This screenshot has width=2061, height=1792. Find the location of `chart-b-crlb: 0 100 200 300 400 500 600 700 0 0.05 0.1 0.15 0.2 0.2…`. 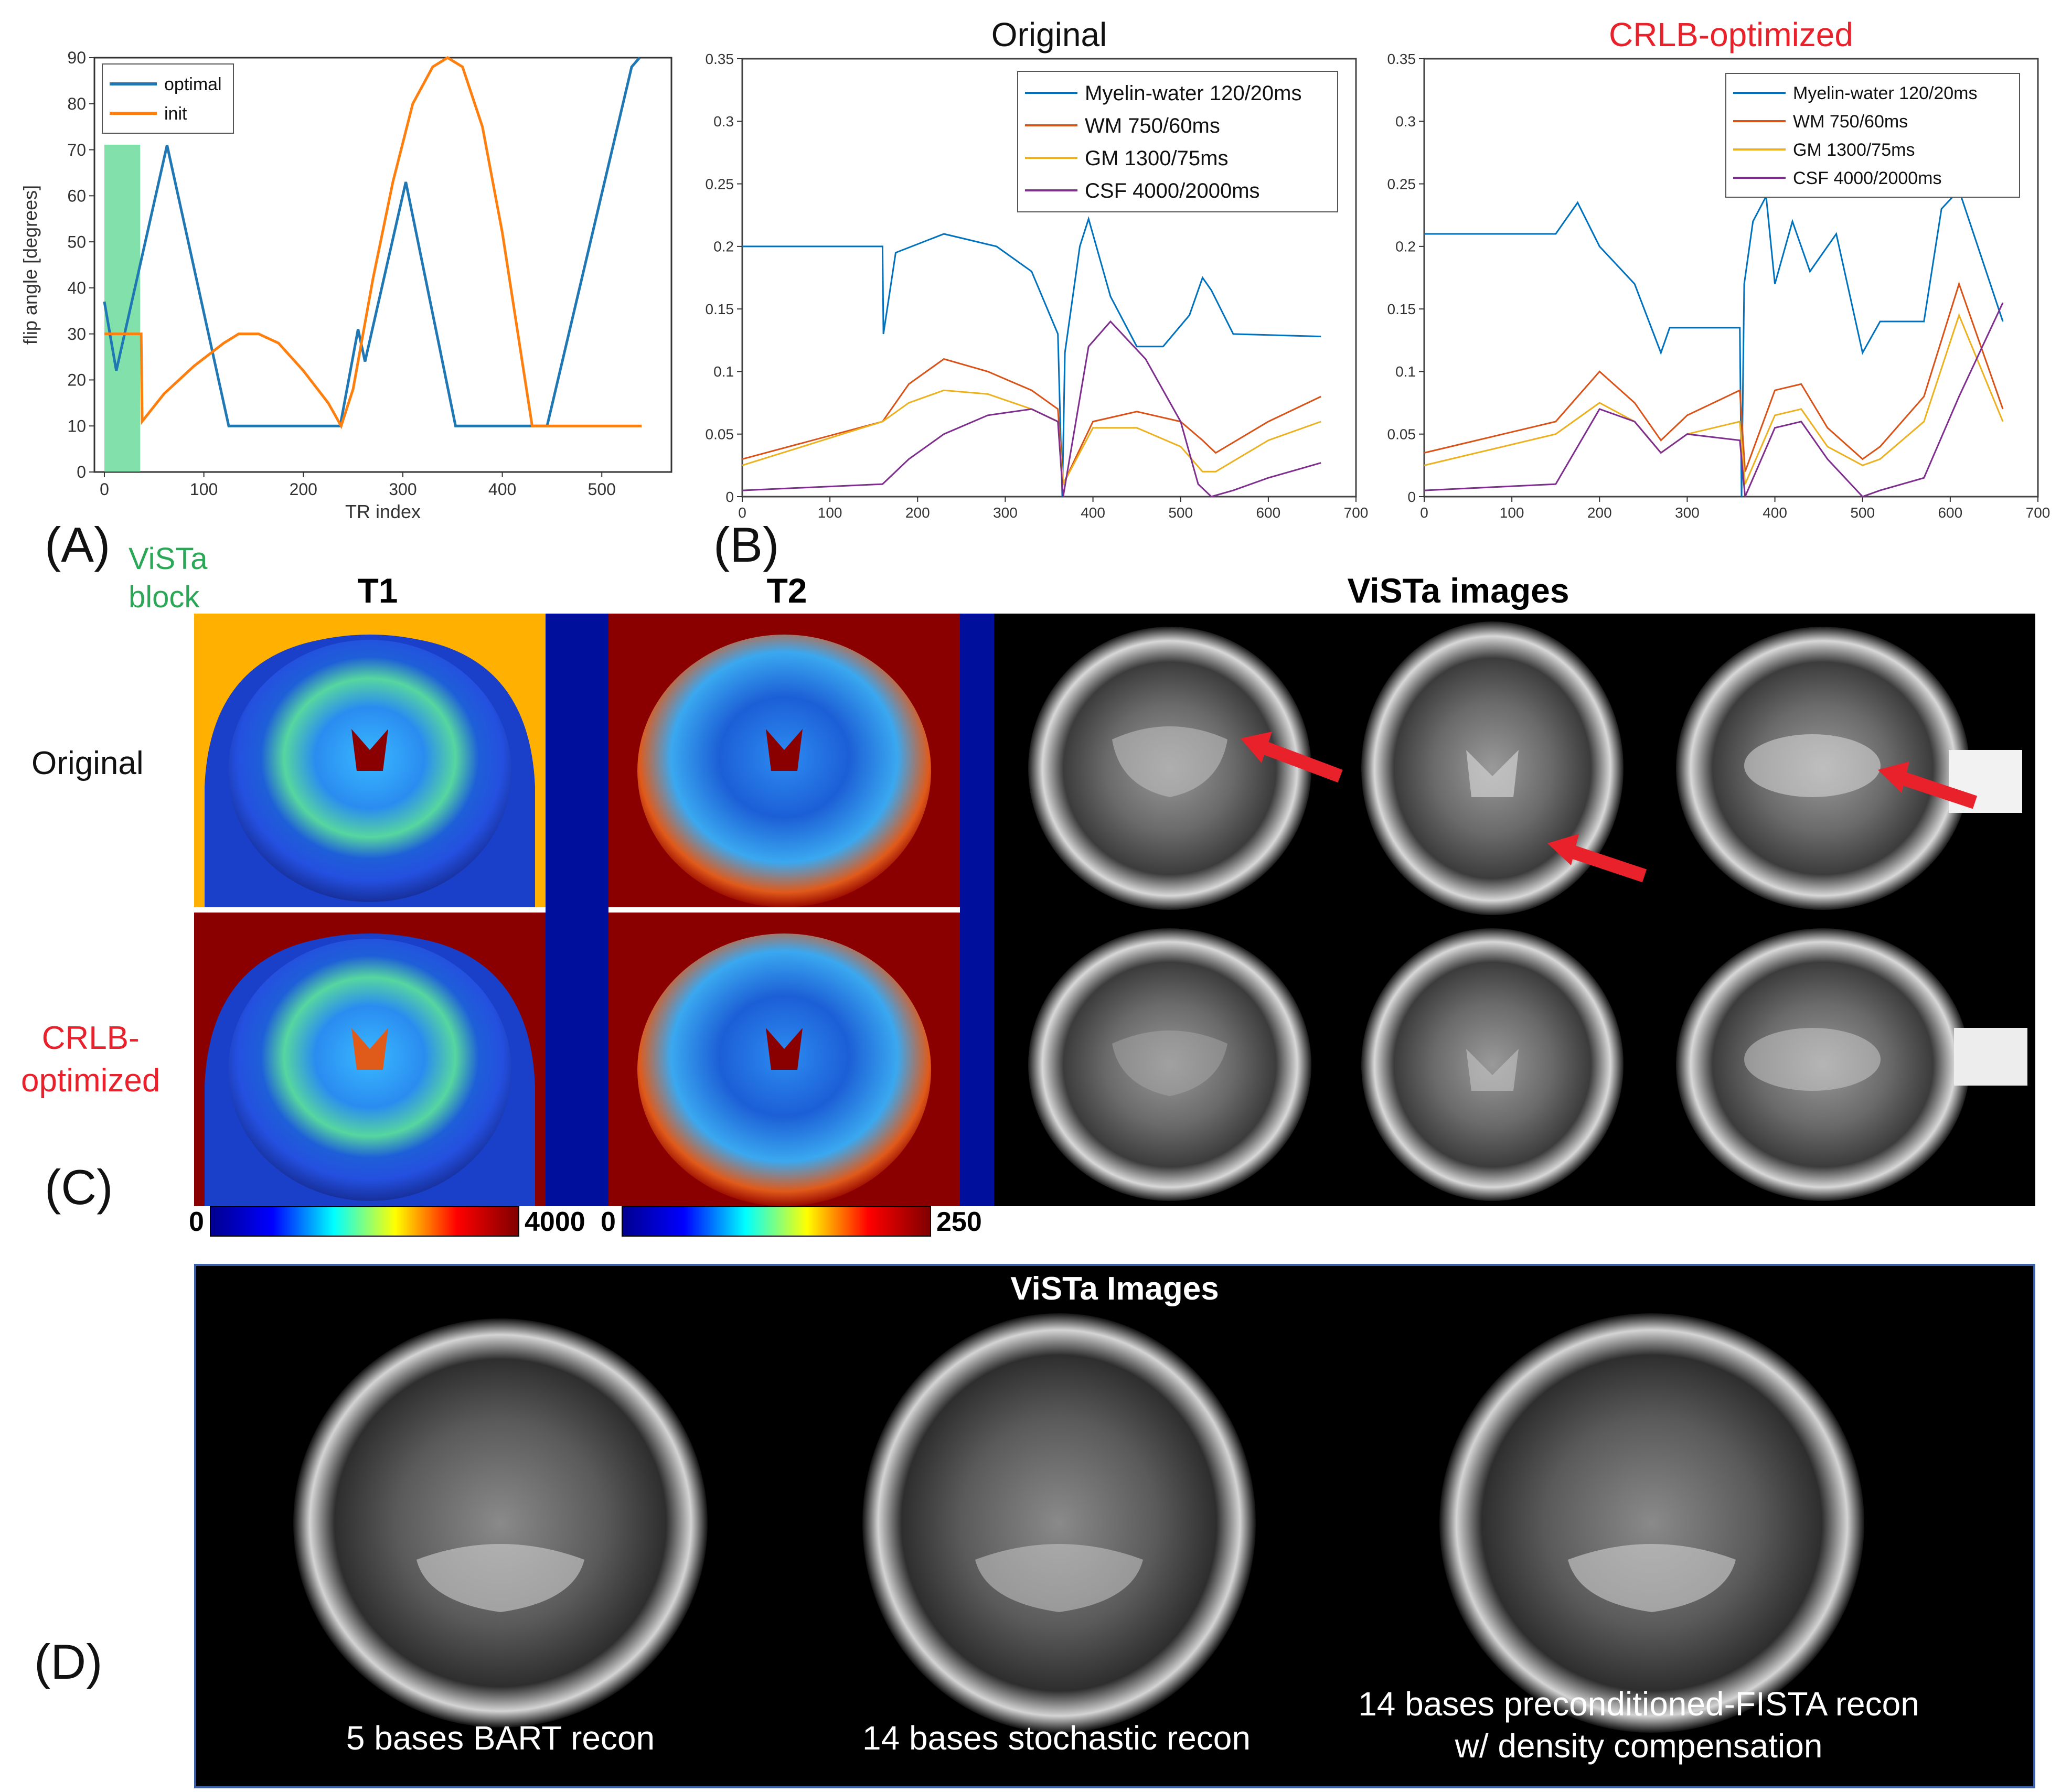

chart-b-crlb: 0 100 200 300 400 500 600 700 0 0.05 0.1 0.15 0.2 0.2… is located at coordinates (1719, 268).